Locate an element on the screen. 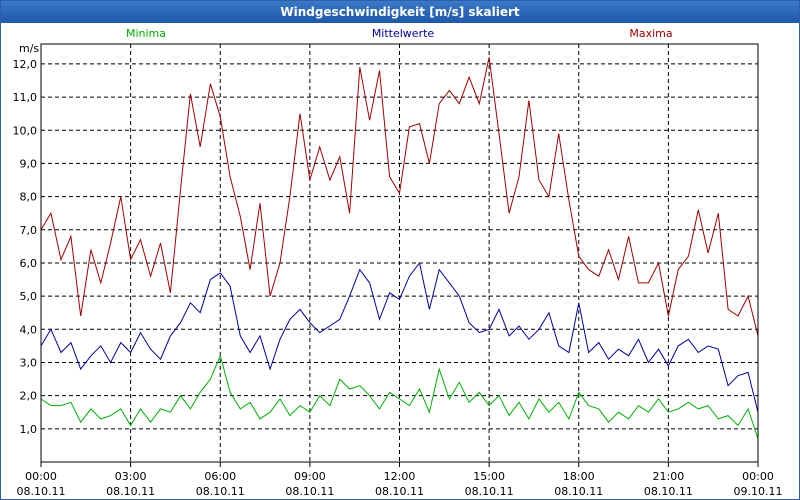 The height and width of the screenshot is (500, 800). x-tick-time: 03:00 is located at coordinates (131, 476).